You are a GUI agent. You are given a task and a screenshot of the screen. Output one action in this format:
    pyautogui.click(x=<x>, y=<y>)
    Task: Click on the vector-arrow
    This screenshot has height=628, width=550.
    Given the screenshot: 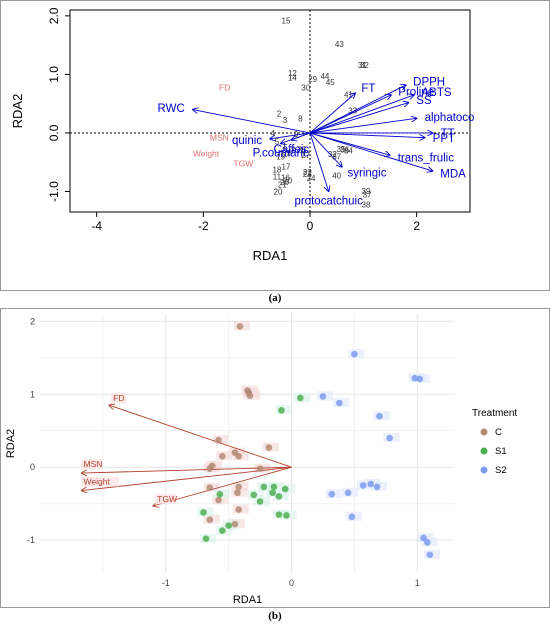 What is the action you would take?
    pyautogui.click(x=200, y=436)
    